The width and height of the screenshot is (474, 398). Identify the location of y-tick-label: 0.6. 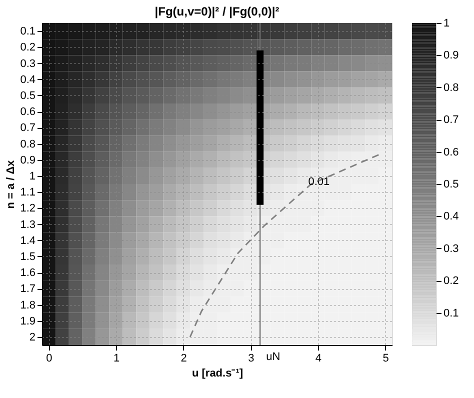
(28, 112).